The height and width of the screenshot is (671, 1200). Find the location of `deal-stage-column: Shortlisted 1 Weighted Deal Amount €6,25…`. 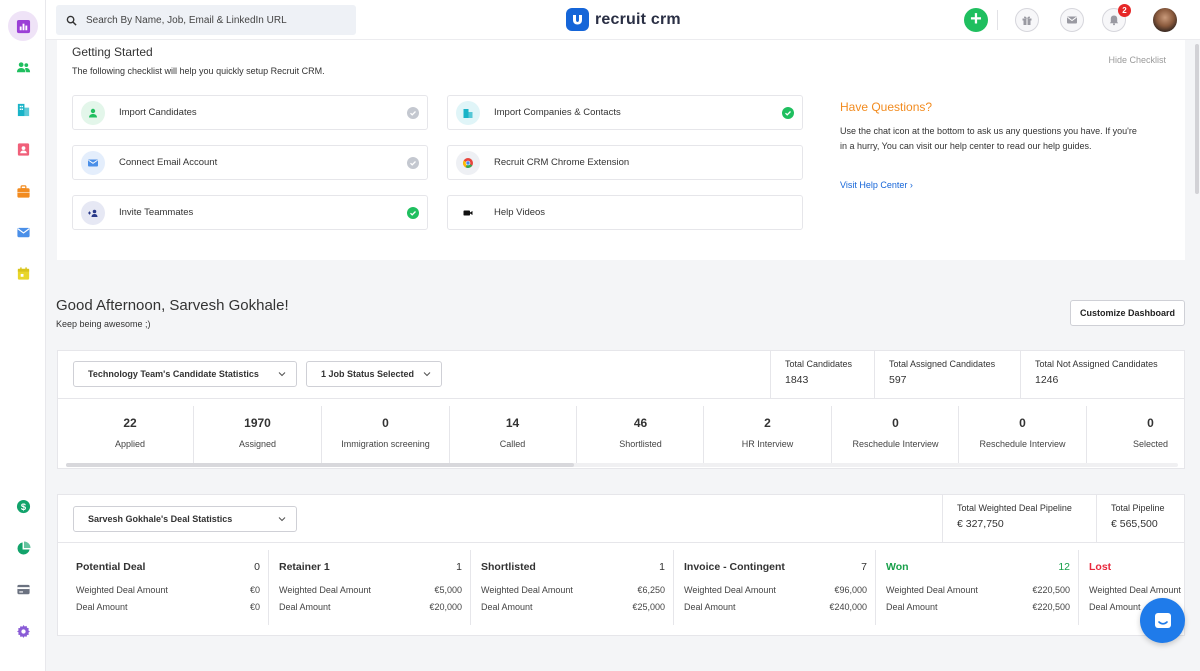

deal-stage-column: Shortlisted 1 Weighted Deal Amount €6,25… is located at coordinates (572, 587).